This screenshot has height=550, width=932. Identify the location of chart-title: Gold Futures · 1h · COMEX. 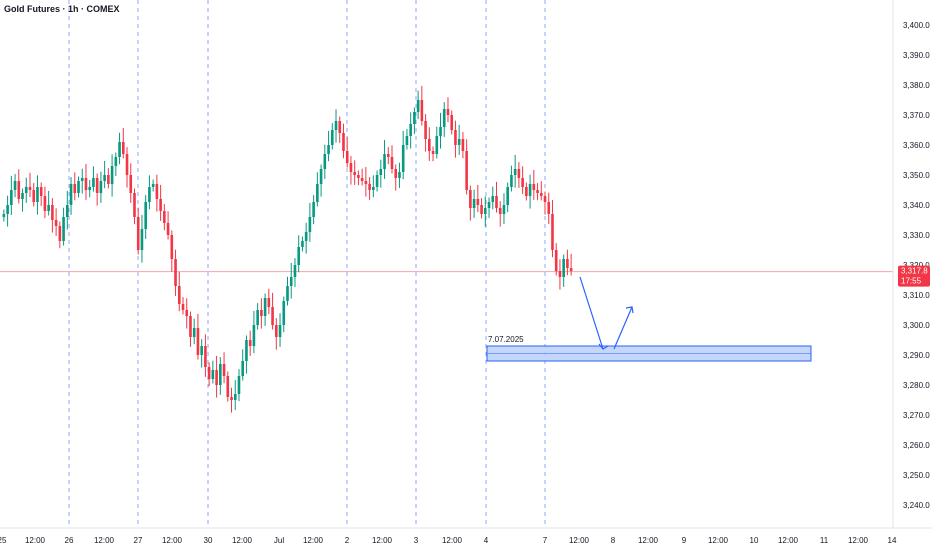
(62, 9).